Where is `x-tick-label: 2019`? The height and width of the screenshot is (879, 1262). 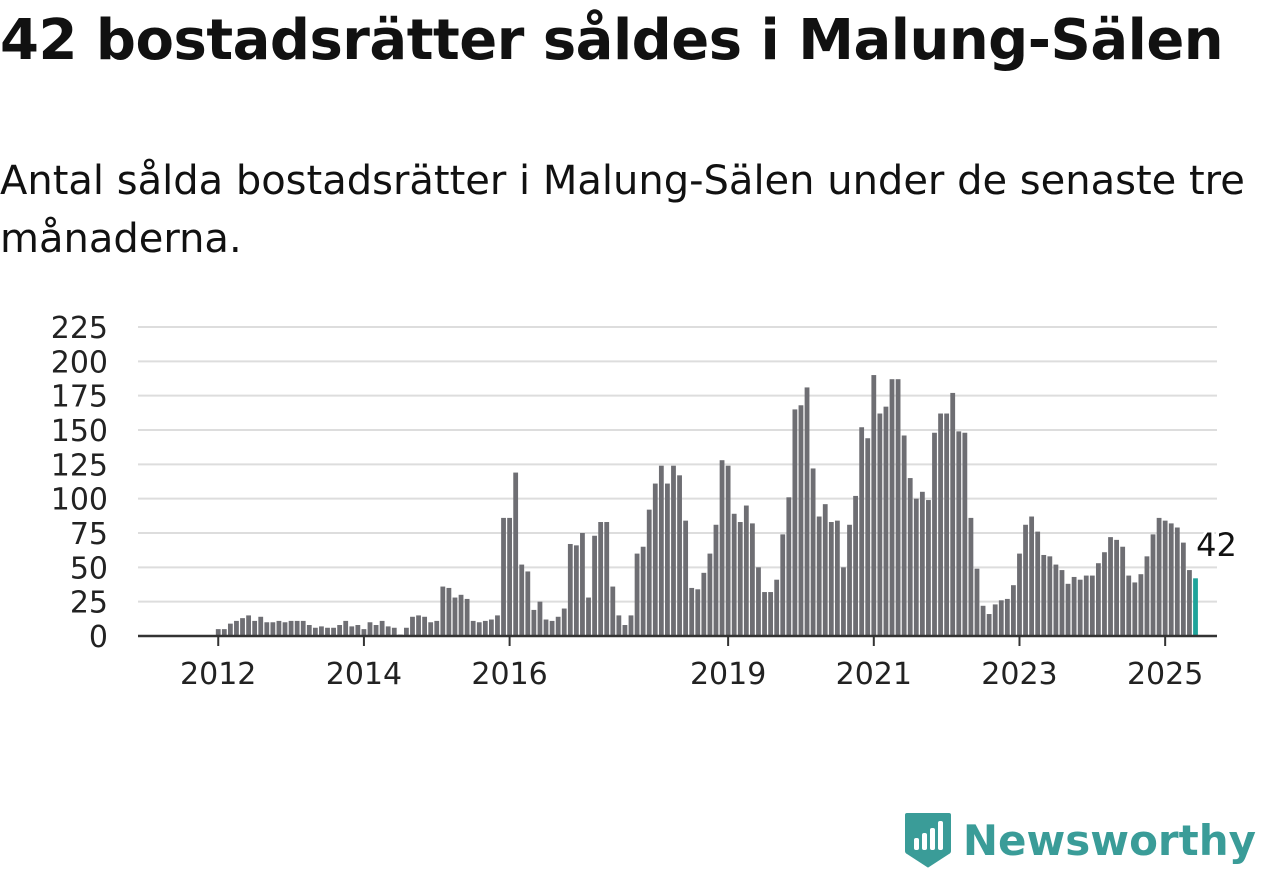
x-tick-label: 2019 is located at coordinates (728, 674).